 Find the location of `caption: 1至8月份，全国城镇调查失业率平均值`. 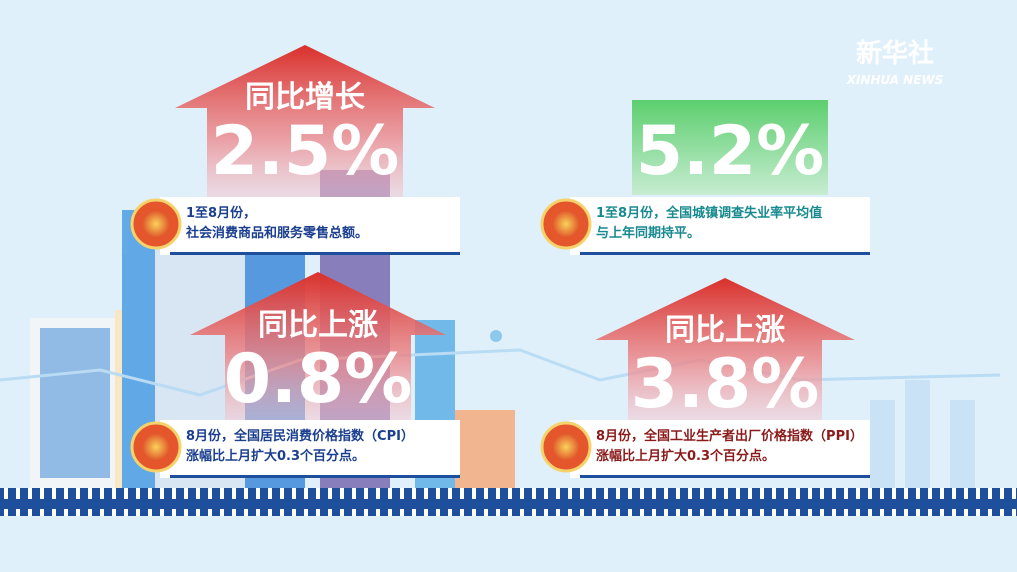

caption: 1至8月份，全国城镇调查失业率平均值 is located at coordinates (709, 213).